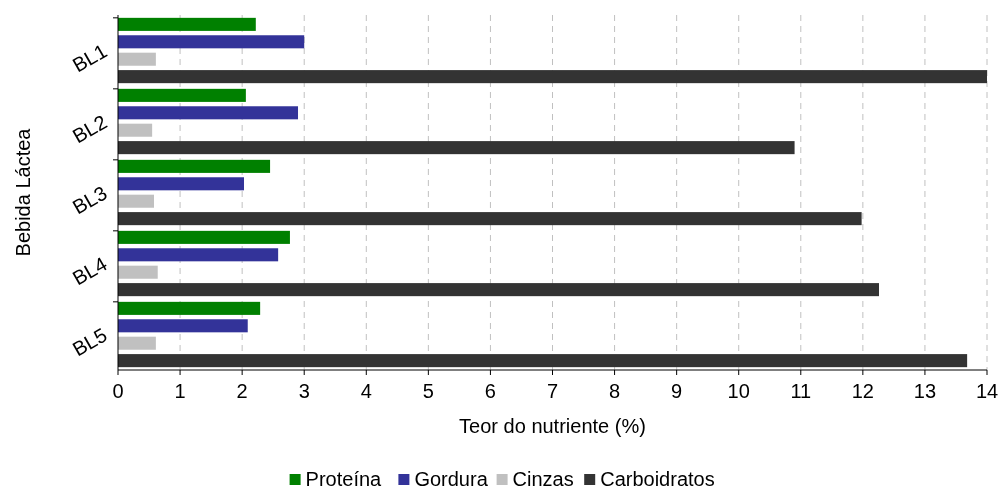 The height and width of the screenshot is (500, 1006). What do you see at coordinates (89, 58) in the screenshot?
I see `y-tick-label: BL1` at bounding box center [89, 58].